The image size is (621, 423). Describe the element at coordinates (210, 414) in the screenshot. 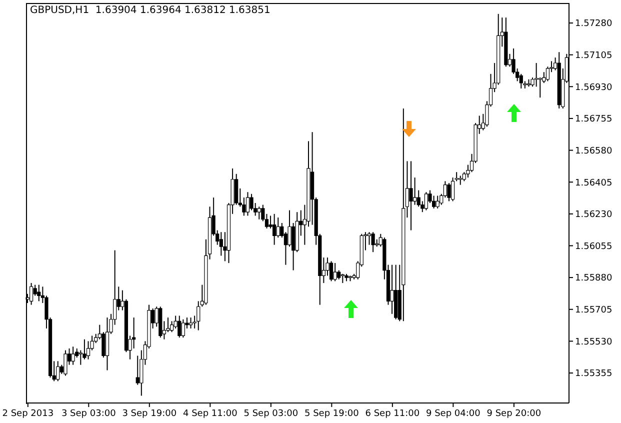

I see `x-tick-label: 4 Sep 11:00` at that location.